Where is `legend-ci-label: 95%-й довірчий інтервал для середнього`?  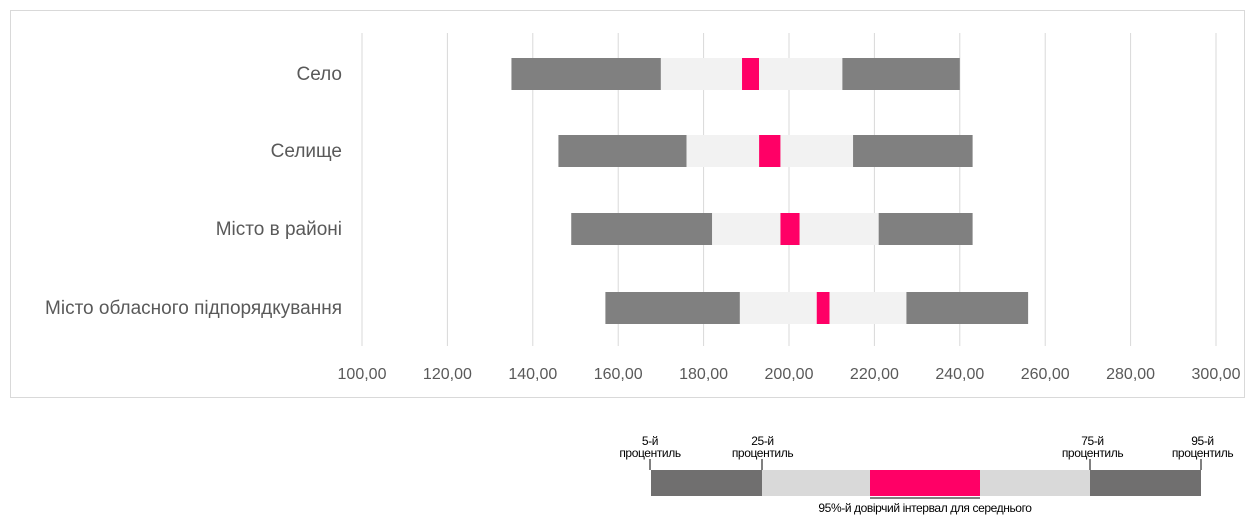
legend-ci-label: 95%-й довірчий інтервал для середнього is located at coordinates (925, 508).